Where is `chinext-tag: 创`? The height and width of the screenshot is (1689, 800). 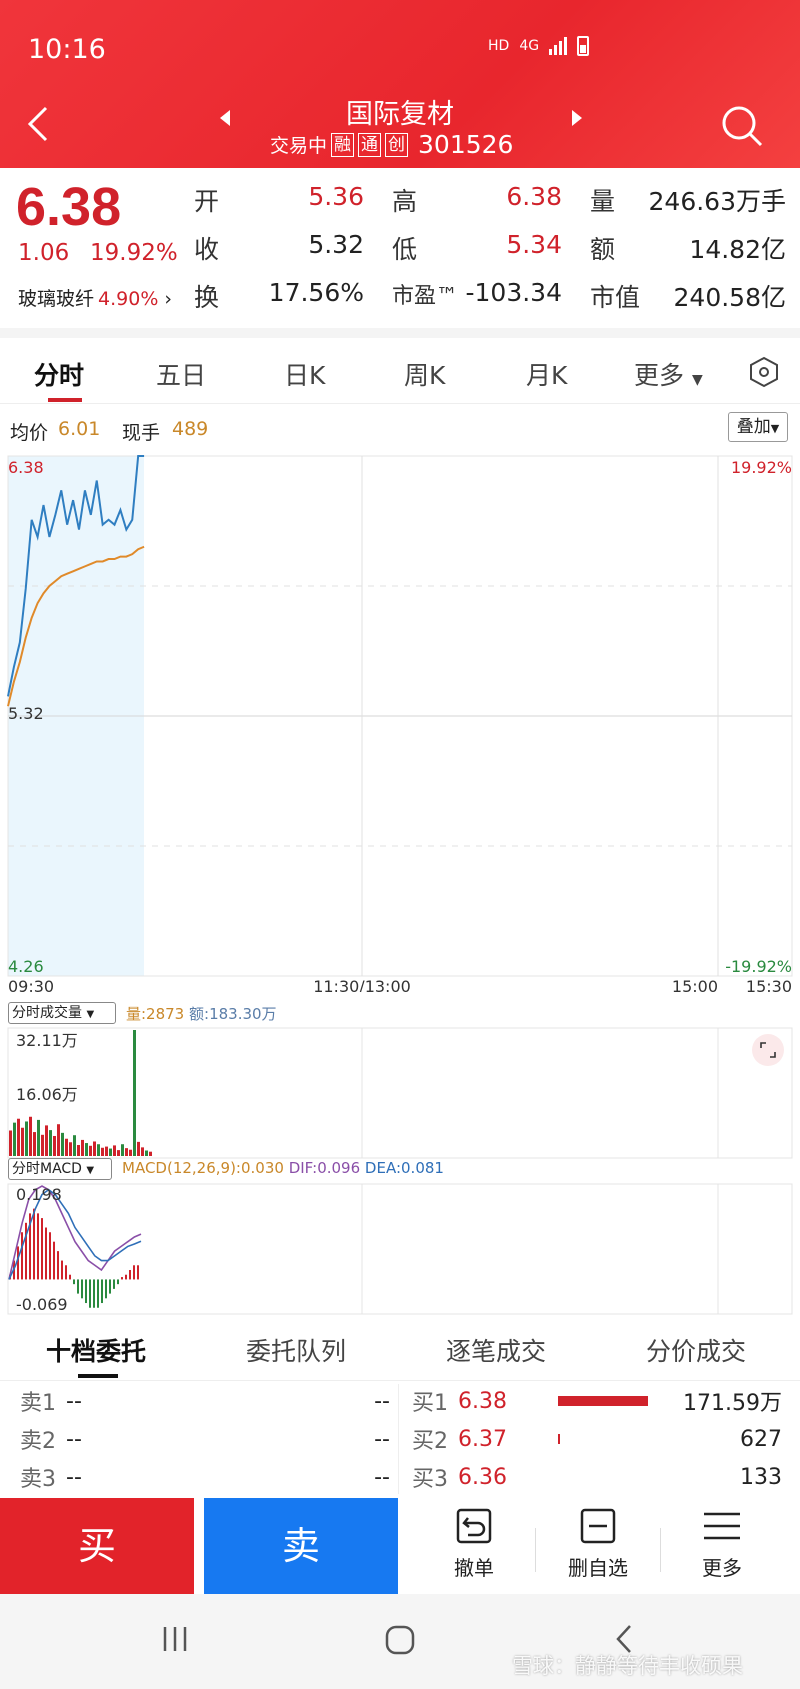 chinext-tag: 创 is located at coordinates (397, 144).